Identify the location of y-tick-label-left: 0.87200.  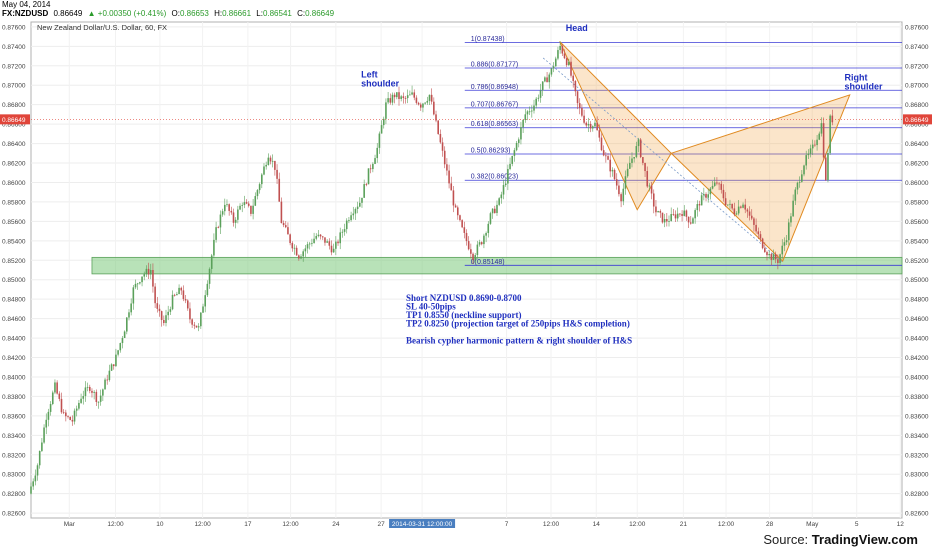
(14, 66).